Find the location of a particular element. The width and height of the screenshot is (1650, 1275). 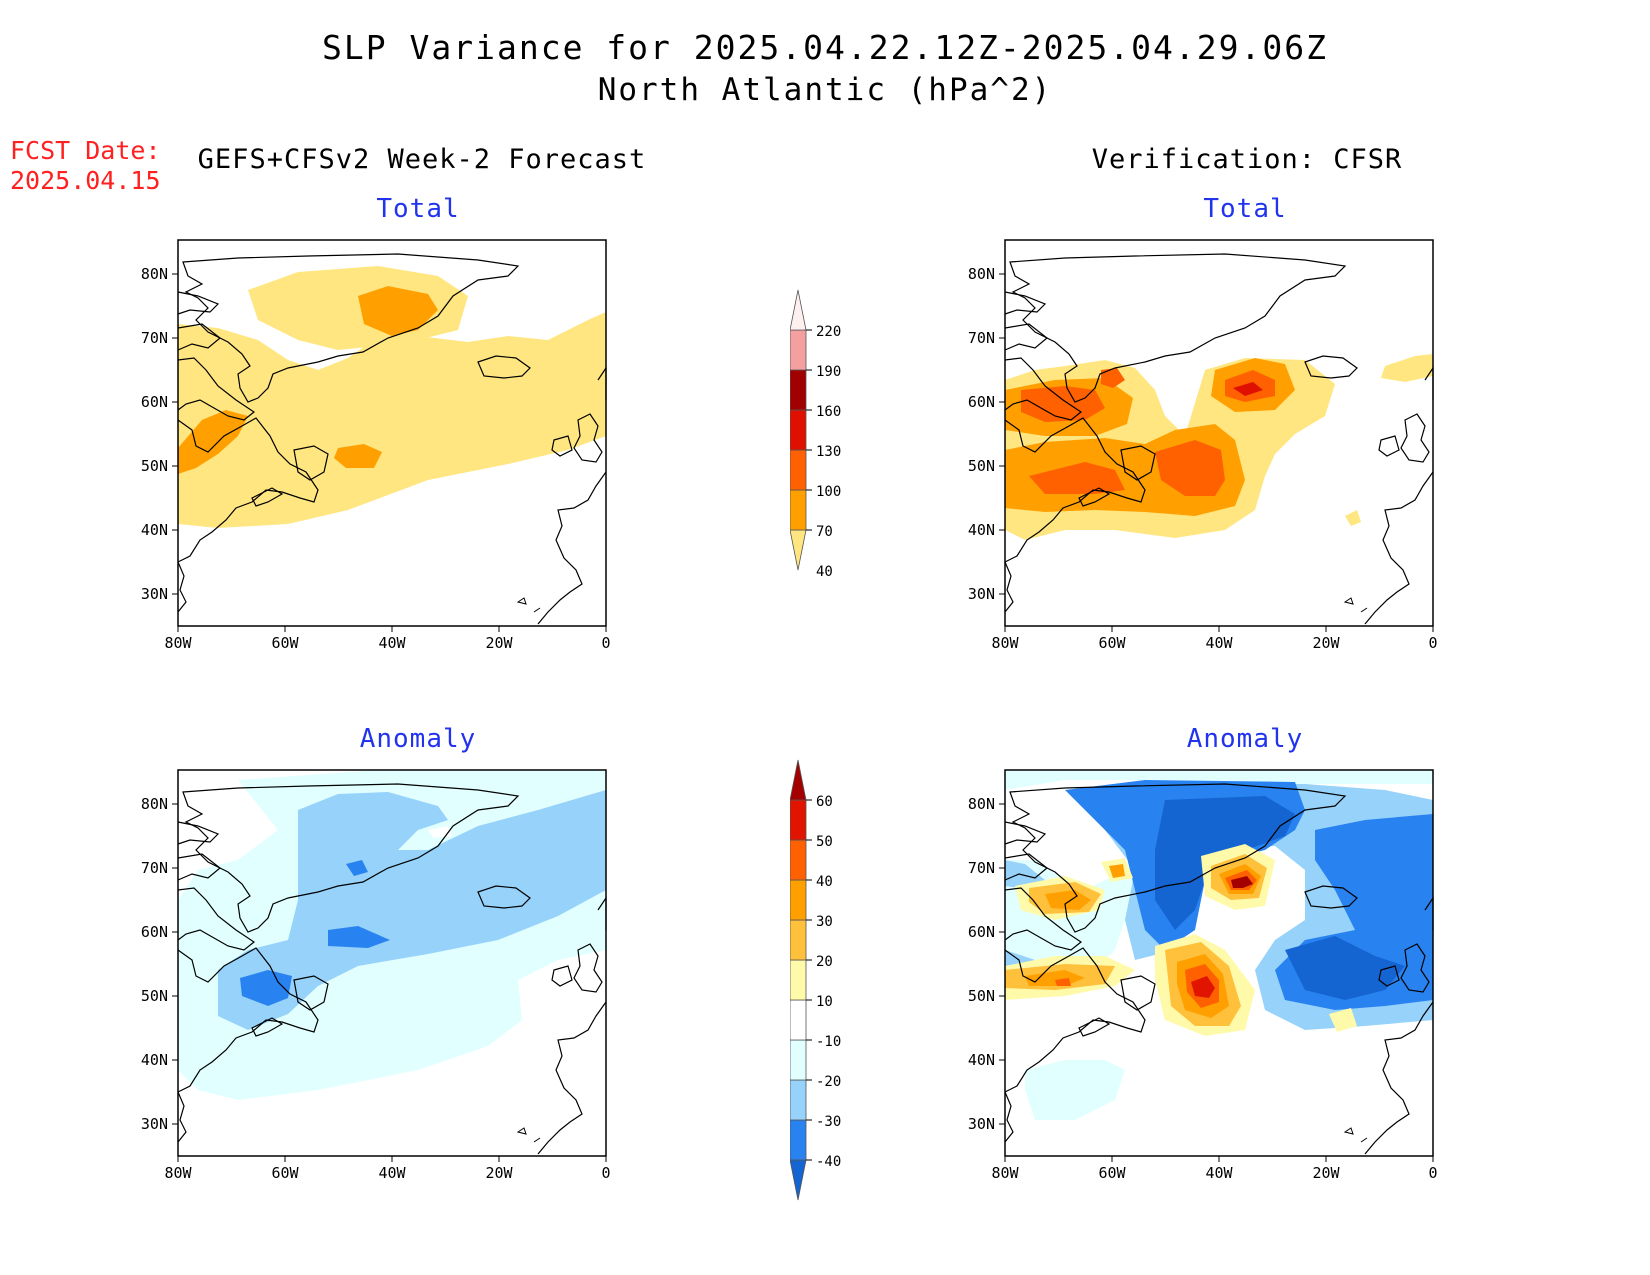

colorbar-total-label: 160 is located at coordinates (828, 412).